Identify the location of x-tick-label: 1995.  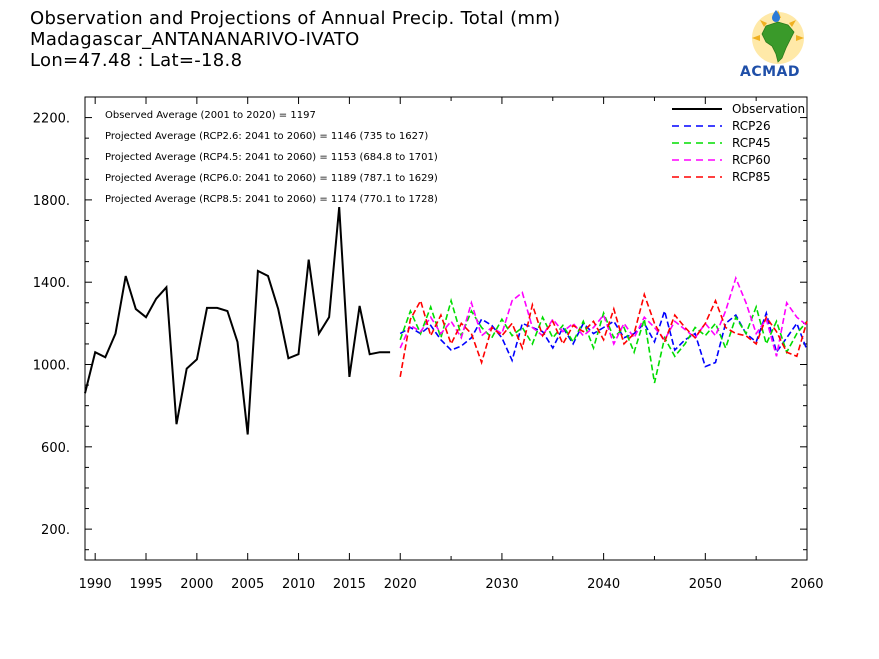
(145, 584).